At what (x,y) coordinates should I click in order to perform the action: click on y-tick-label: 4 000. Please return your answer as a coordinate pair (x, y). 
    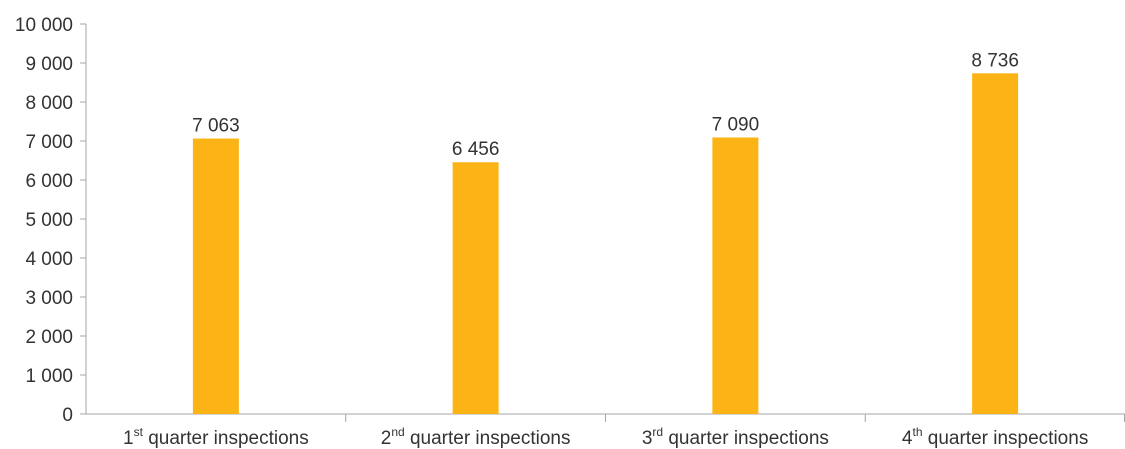
    Looking at the image, I should click on (49, 259).